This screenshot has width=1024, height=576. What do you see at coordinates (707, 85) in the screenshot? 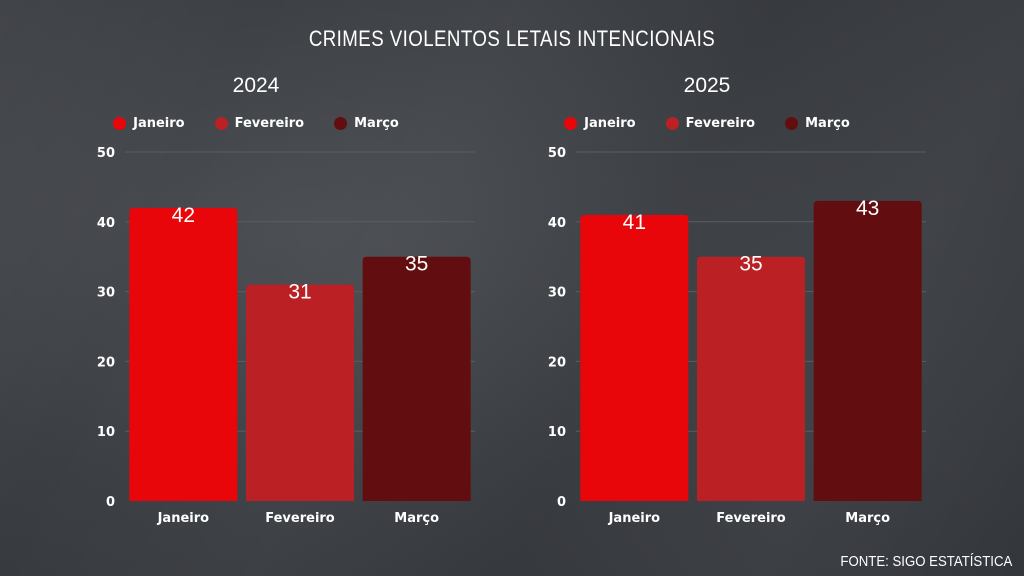
I see `chart-title: 2025` at bounding box center [707, 85].